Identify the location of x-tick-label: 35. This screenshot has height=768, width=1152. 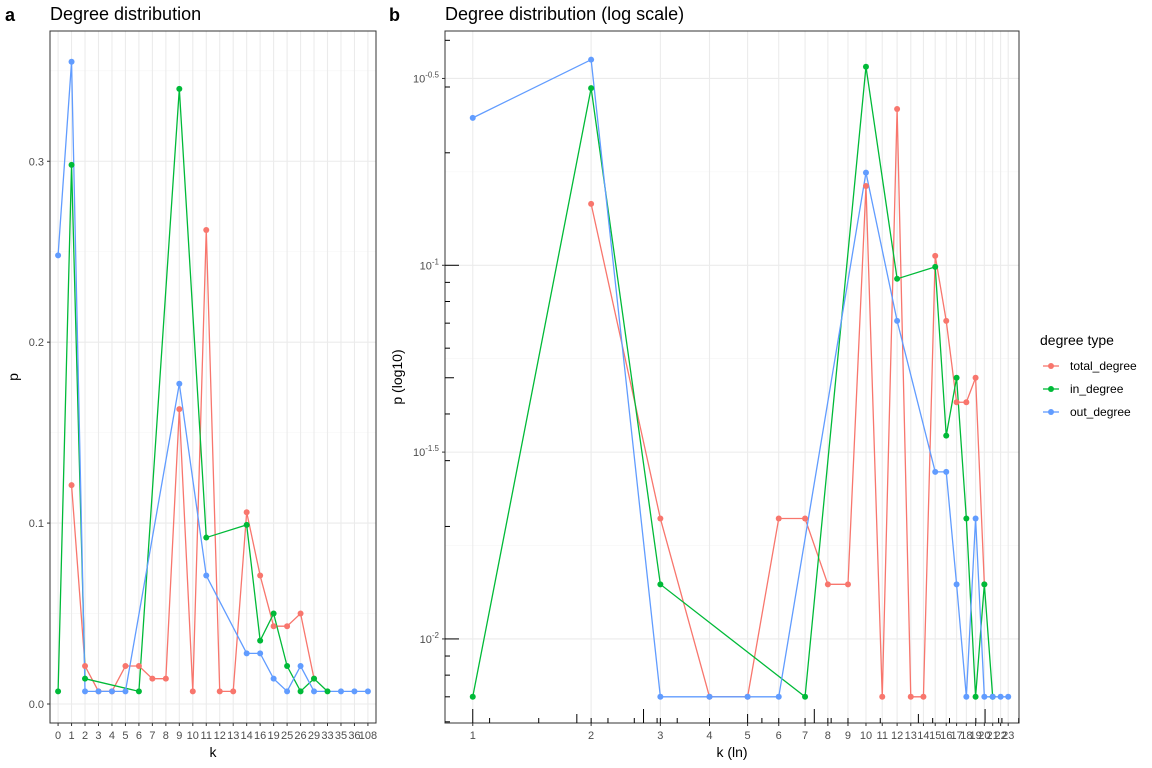
(341, 736).